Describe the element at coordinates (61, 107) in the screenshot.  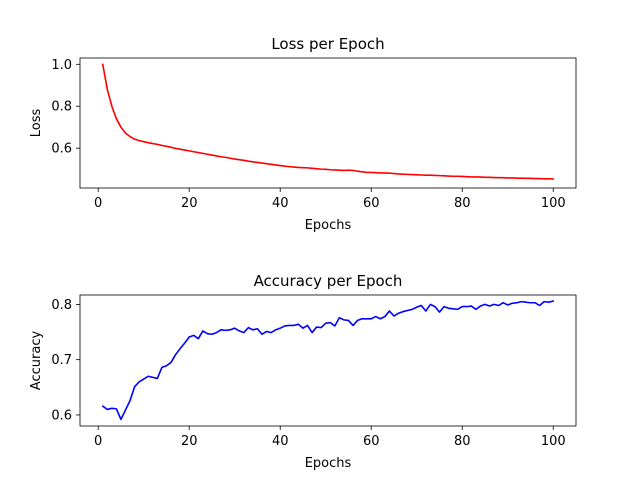
I see `loss-y-tick-label: 0.8` at that location.